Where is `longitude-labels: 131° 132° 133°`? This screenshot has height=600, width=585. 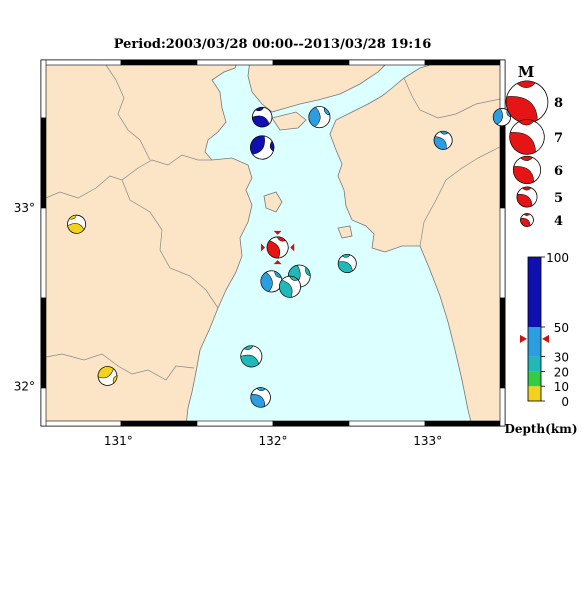
longitude-labels: 131° 132° 133° is located at coordinates (273, 441).